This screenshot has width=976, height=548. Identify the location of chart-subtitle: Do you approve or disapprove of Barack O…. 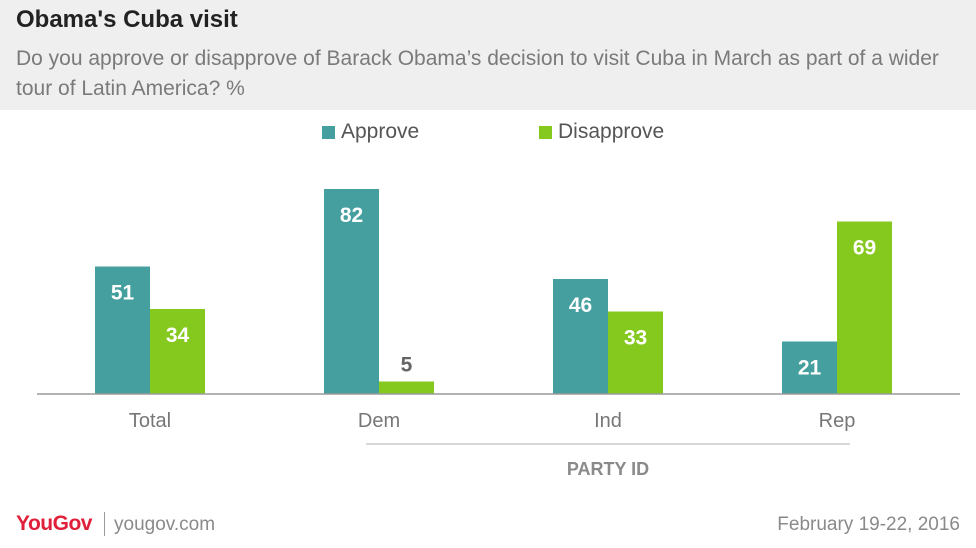
(477, 73).